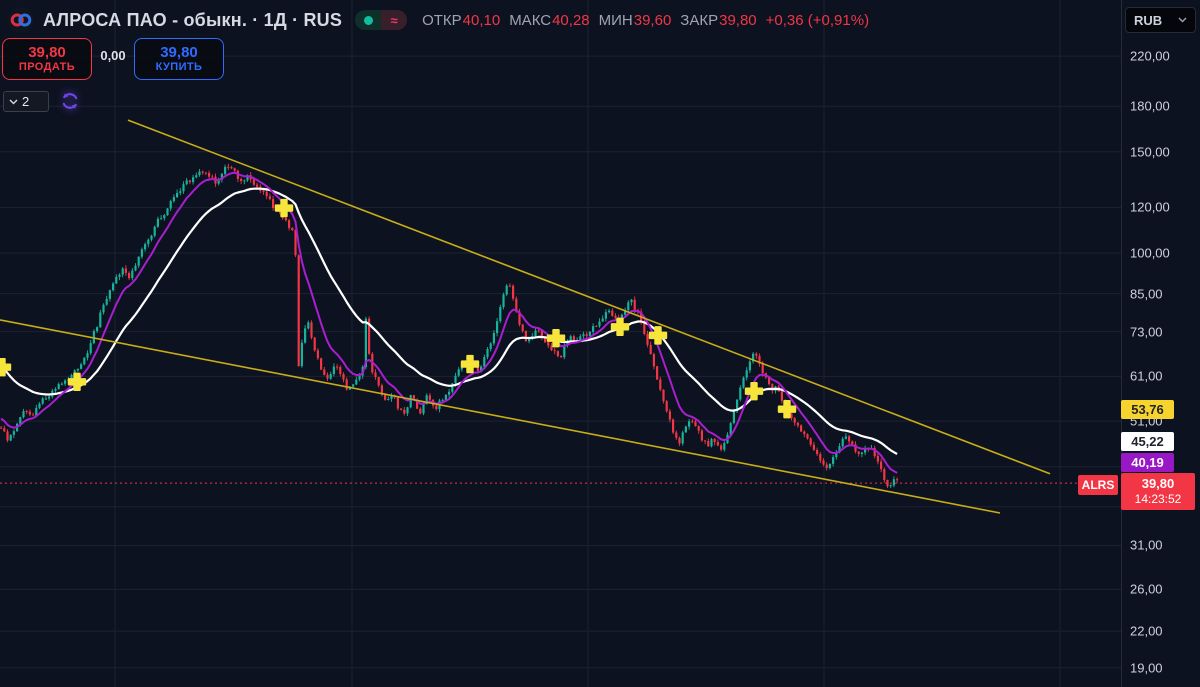  I want to click on alrosa-logo-icon, so click(21, 20).